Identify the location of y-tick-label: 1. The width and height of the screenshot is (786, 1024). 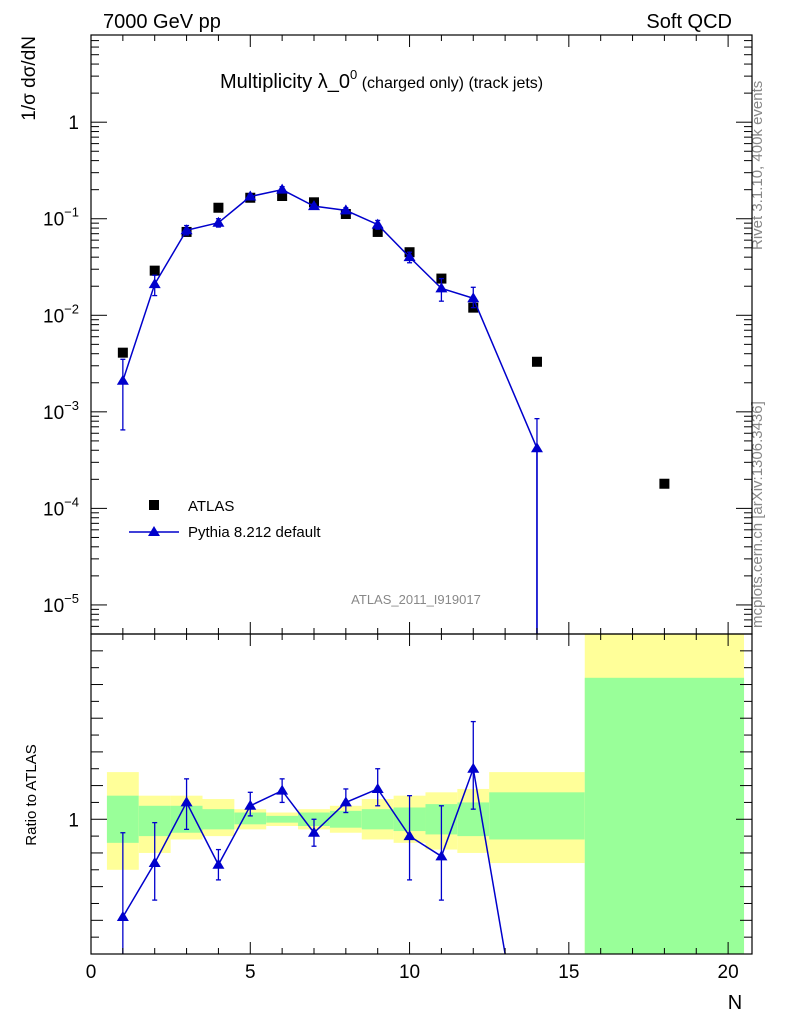
(73, 123).